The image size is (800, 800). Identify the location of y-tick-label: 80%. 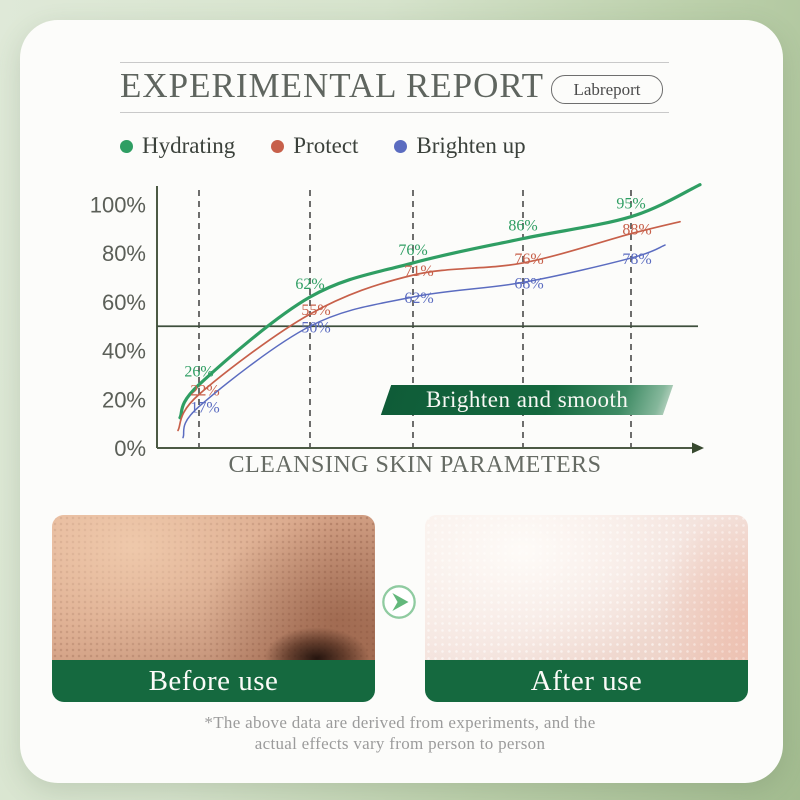
(124, 253).